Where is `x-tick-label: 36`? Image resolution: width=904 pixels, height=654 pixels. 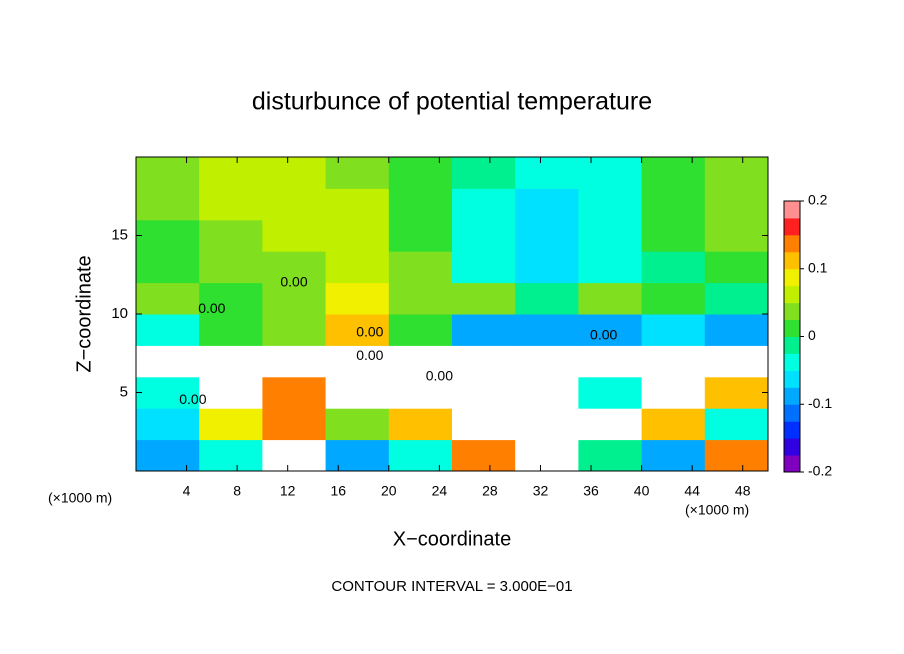 x-tick-label: 36 is located at coordinates (591, 491).